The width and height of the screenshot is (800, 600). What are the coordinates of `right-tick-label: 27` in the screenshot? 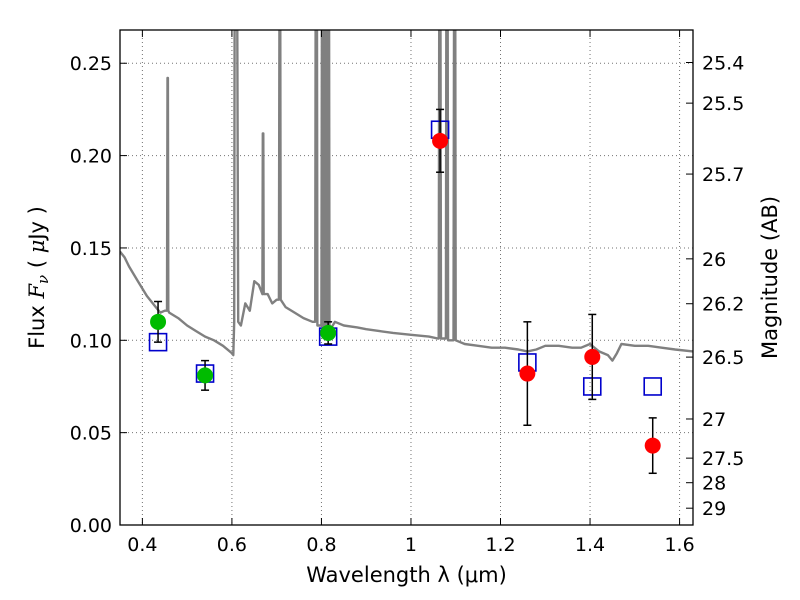 It's located at (714, 420).